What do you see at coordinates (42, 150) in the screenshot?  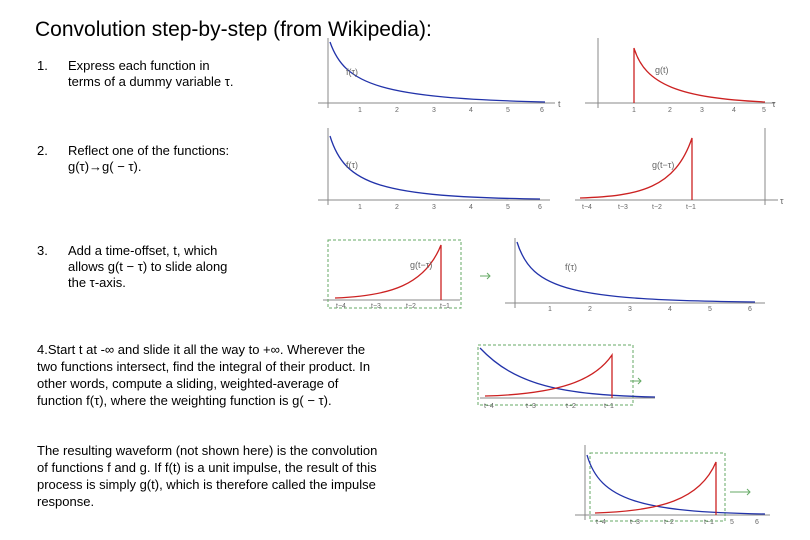 I see `step-2-number: 2.` at bounding box center [42, 150].